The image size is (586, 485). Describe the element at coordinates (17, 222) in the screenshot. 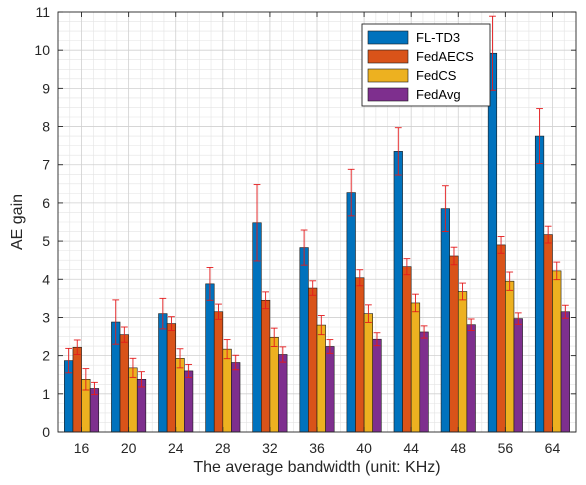

I see `y-axis-label: AE gain` at that location.